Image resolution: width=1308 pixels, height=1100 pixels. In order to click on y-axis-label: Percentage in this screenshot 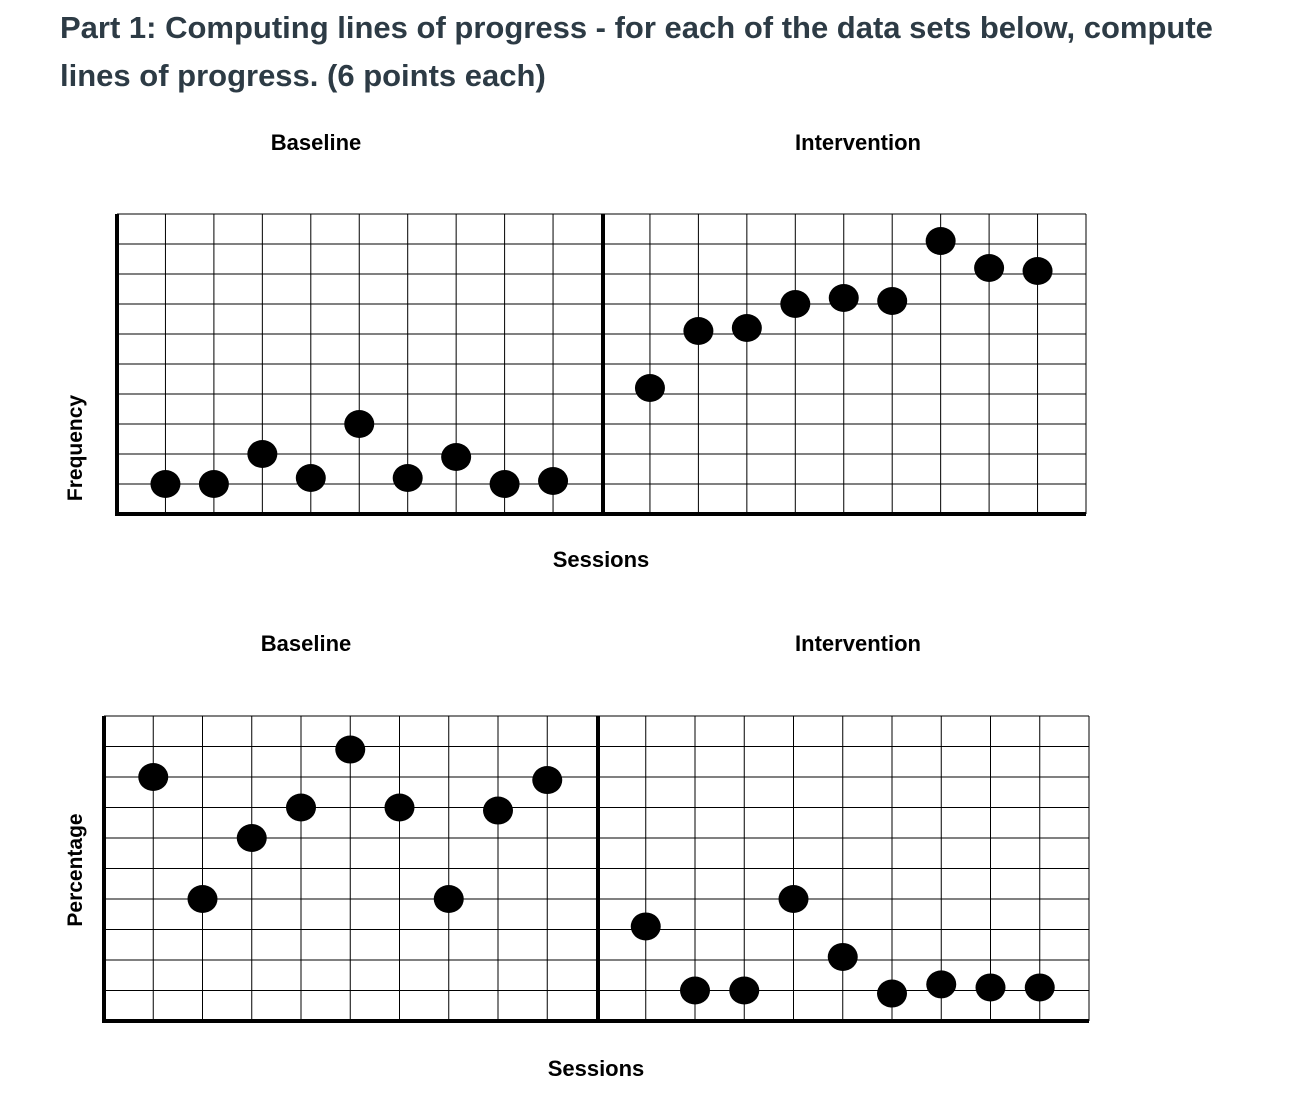, I will do `click(75, 869)`.